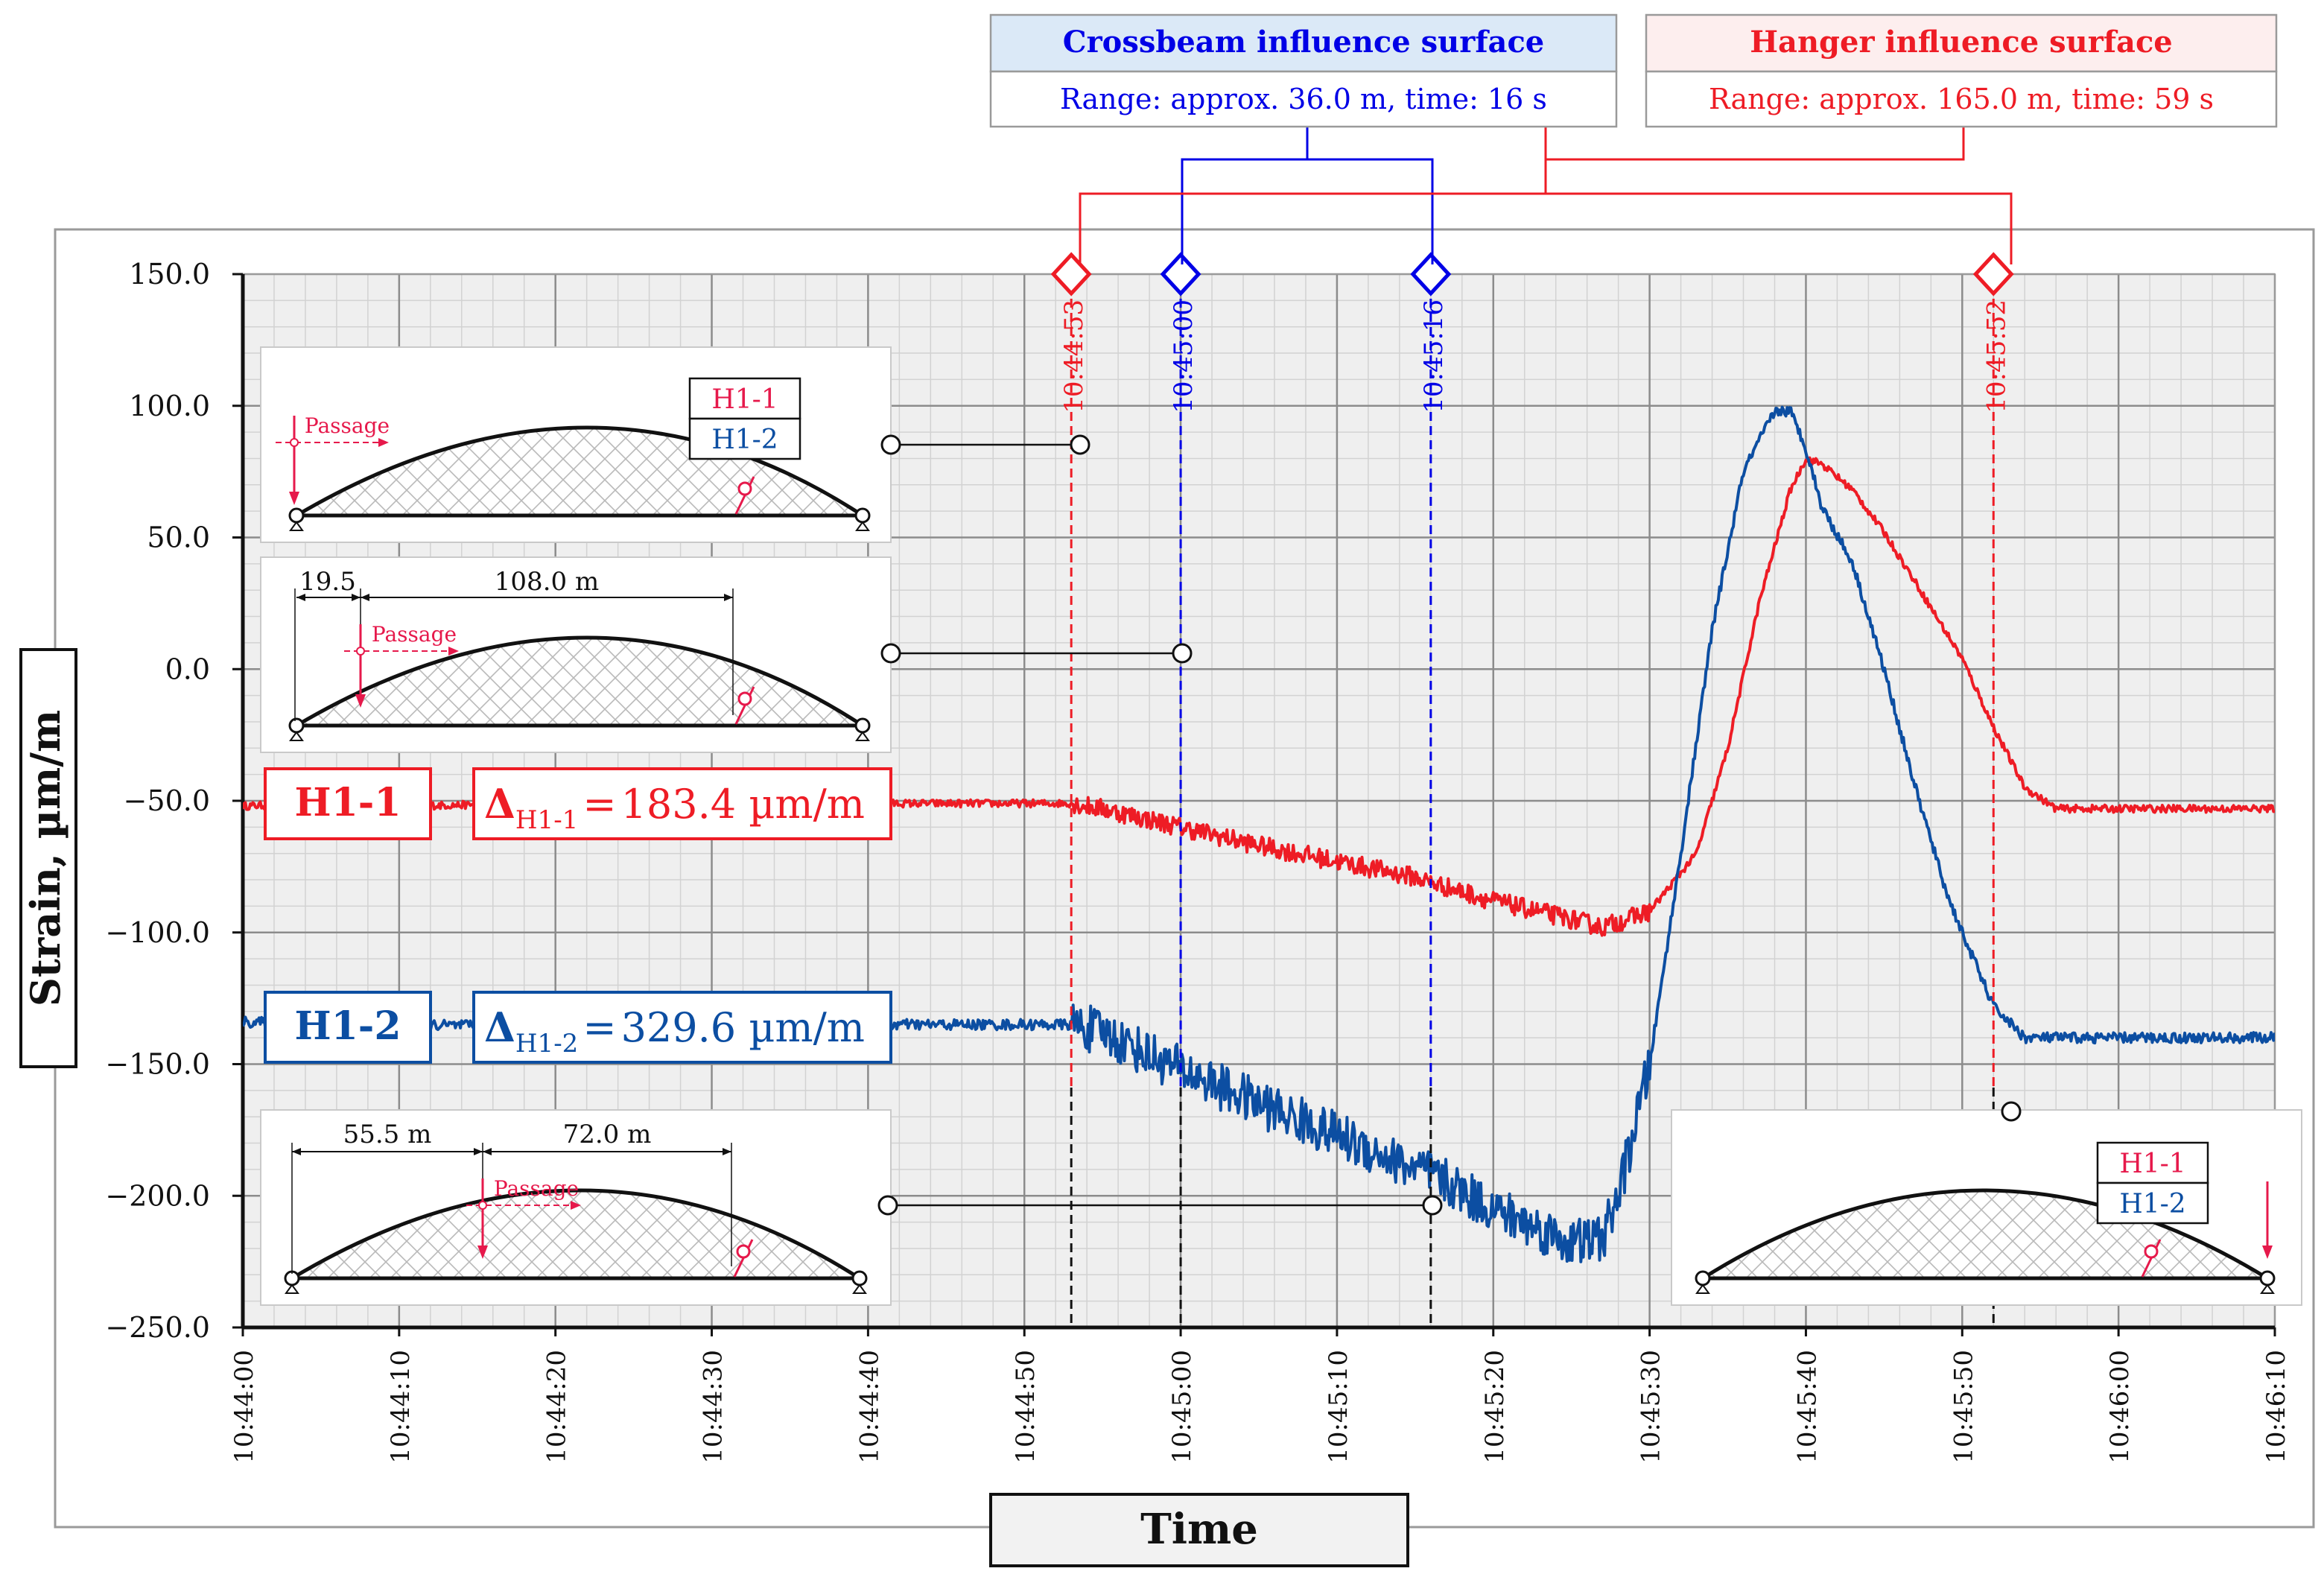 The height and width of the screenshot is (1577, 2324). What do you see at coordinates (347, 802) in the screenshot?
I see `legend-h1-1-label: H1-1` at bounding box center [347, 802].